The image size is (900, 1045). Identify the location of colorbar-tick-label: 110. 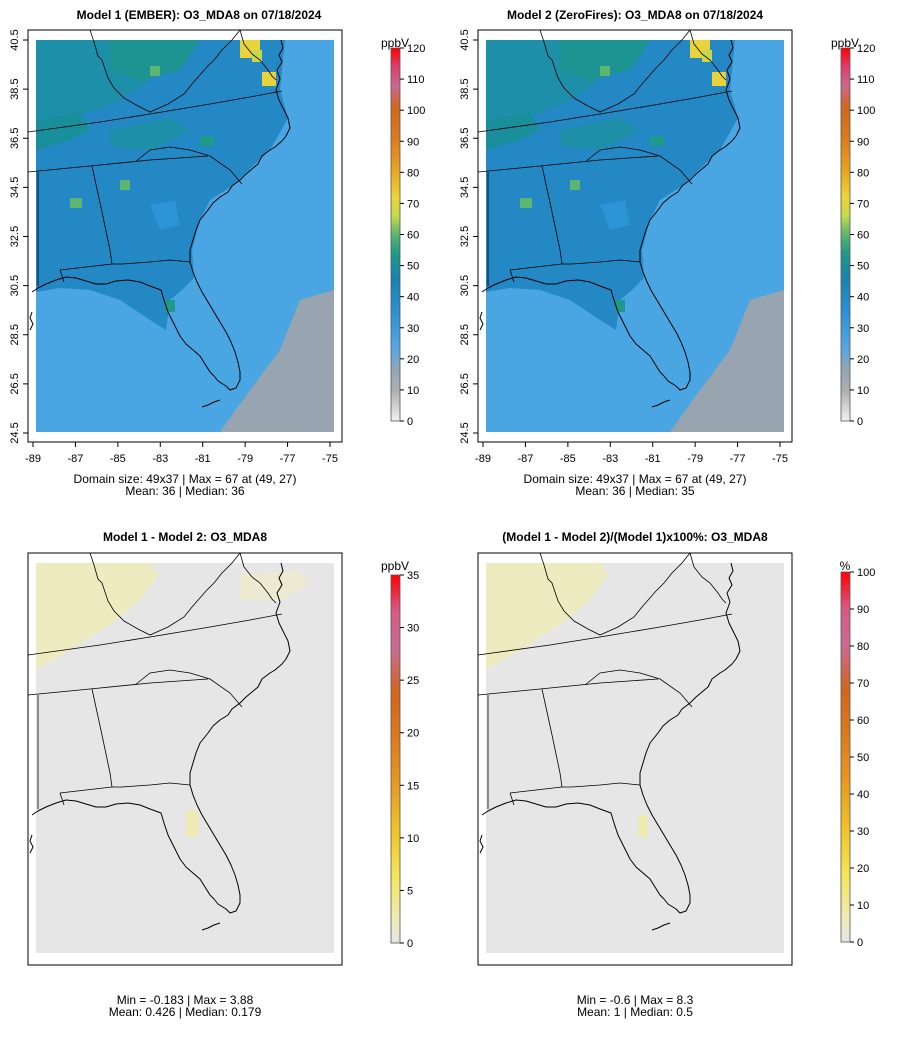
(416, 80).